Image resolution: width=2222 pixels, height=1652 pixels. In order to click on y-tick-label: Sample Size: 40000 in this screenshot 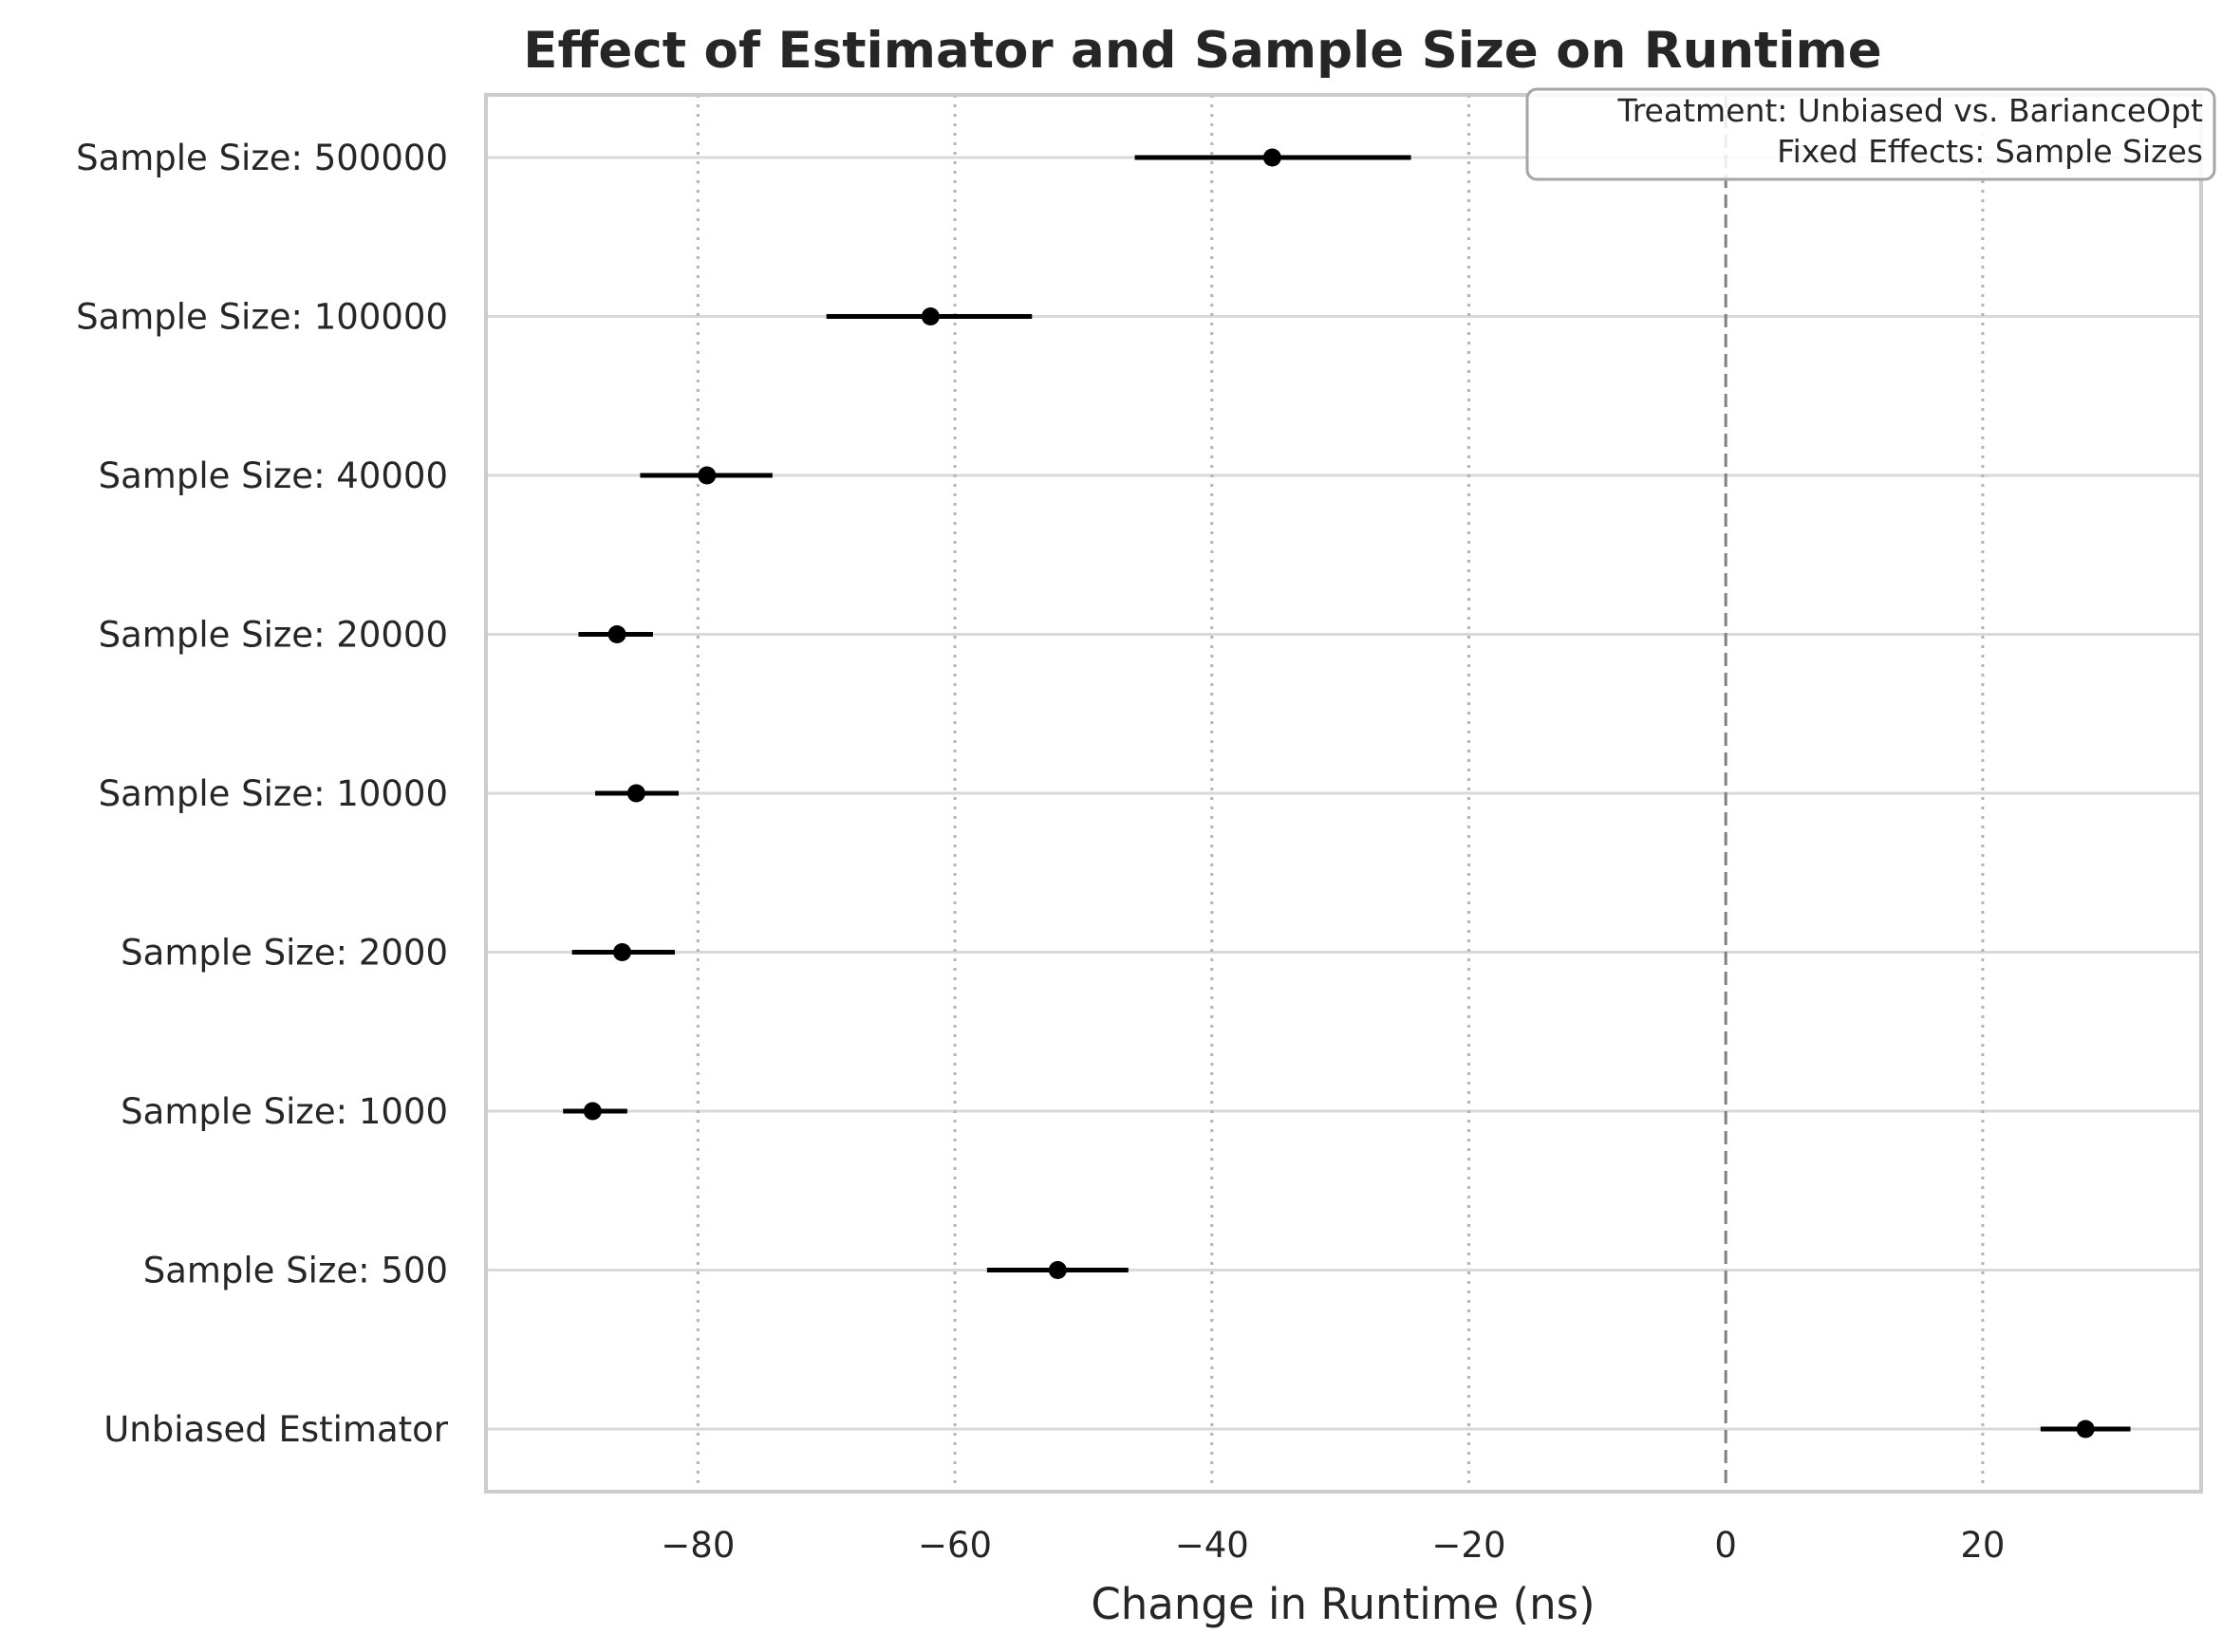, I will do `click(273, 475)`.